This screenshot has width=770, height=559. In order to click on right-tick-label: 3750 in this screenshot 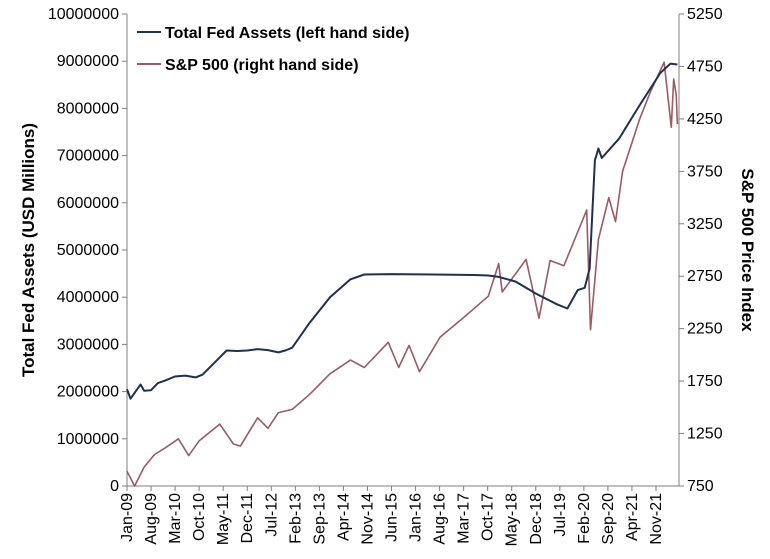, I will do `click(705, 171)`.